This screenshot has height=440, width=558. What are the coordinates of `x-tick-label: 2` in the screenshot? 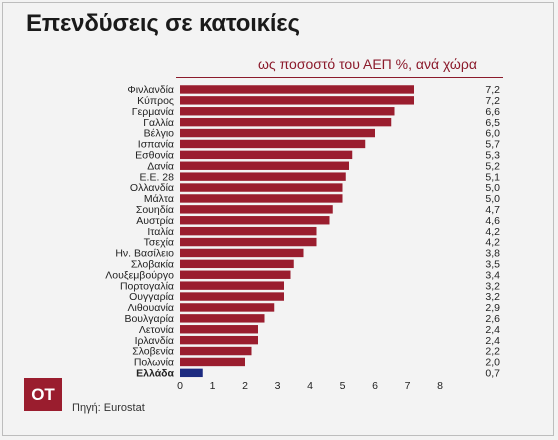 It's located at (245, 386).